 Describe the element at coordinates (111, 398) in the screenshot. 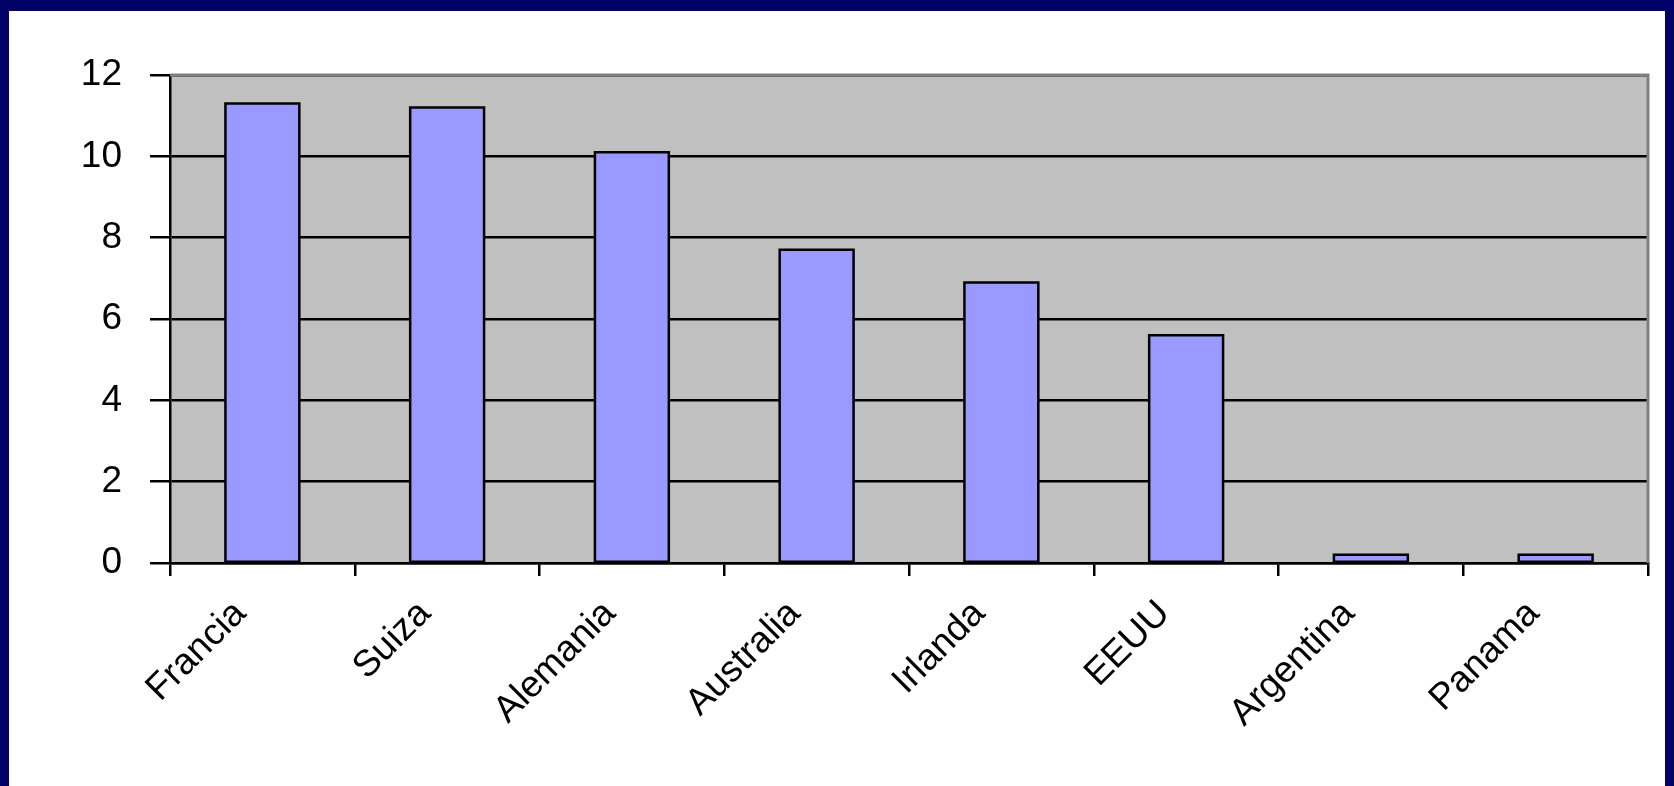

I see `y-tick-label: 4` at that location.